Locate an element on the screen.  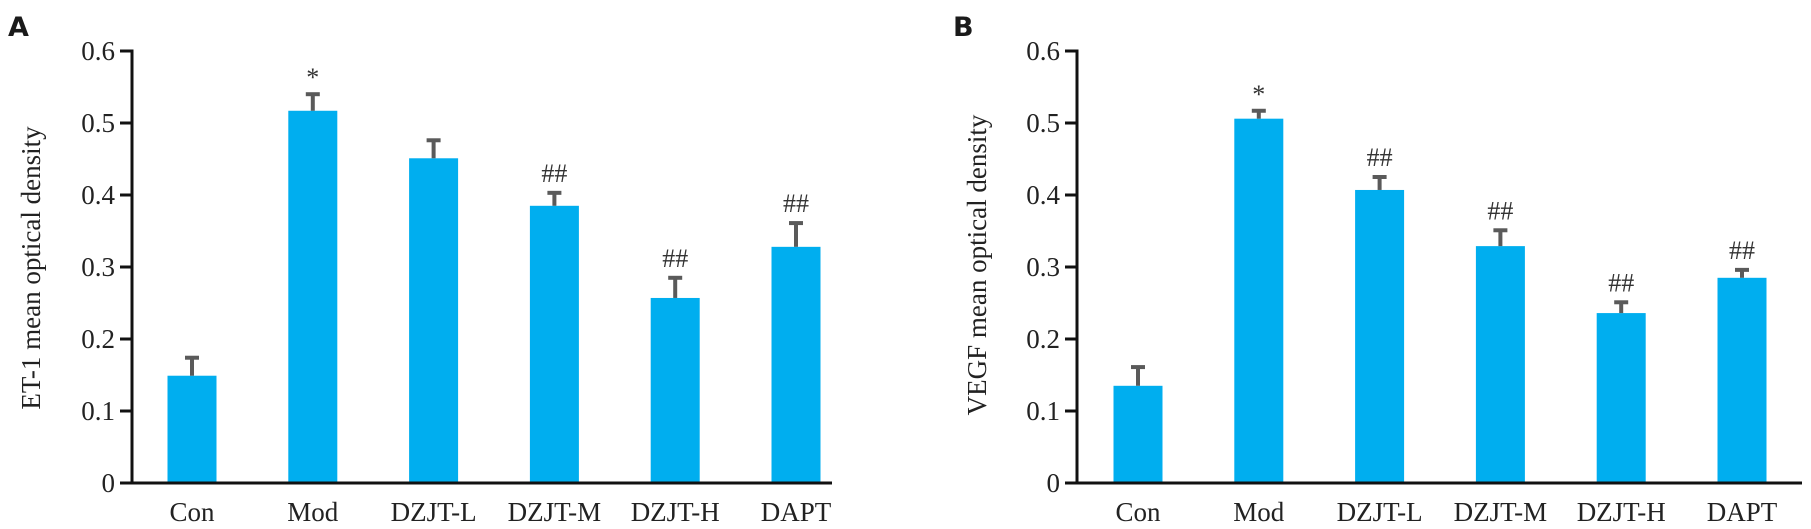
panel-letter: A is located at coordinates (18, 27).